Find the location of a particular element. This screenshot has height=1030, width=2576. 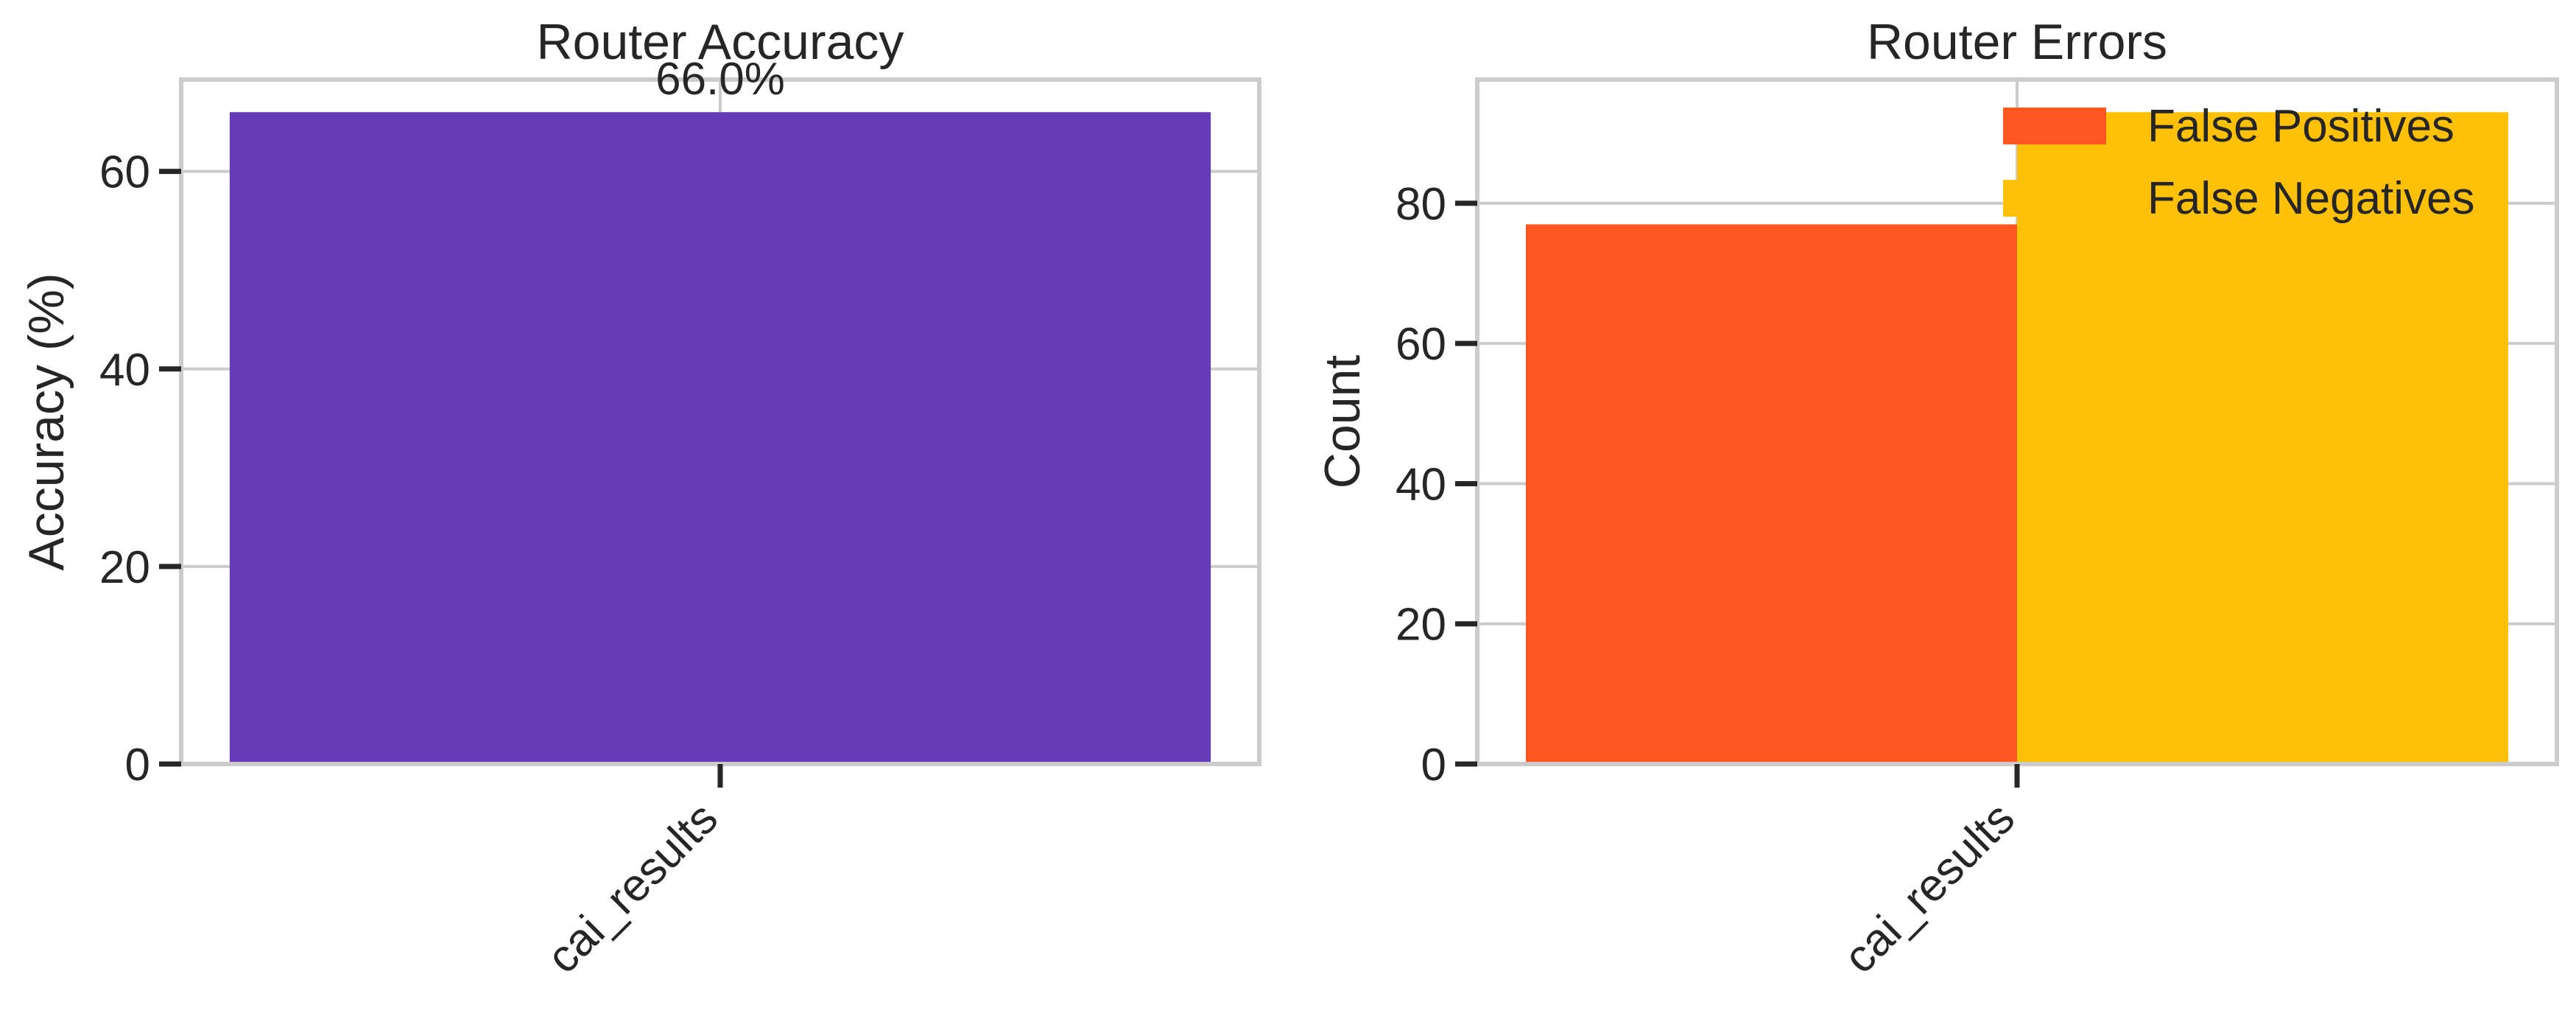

legend-label-false-negatives: False Negatives is located at coordinates (2311, 198).